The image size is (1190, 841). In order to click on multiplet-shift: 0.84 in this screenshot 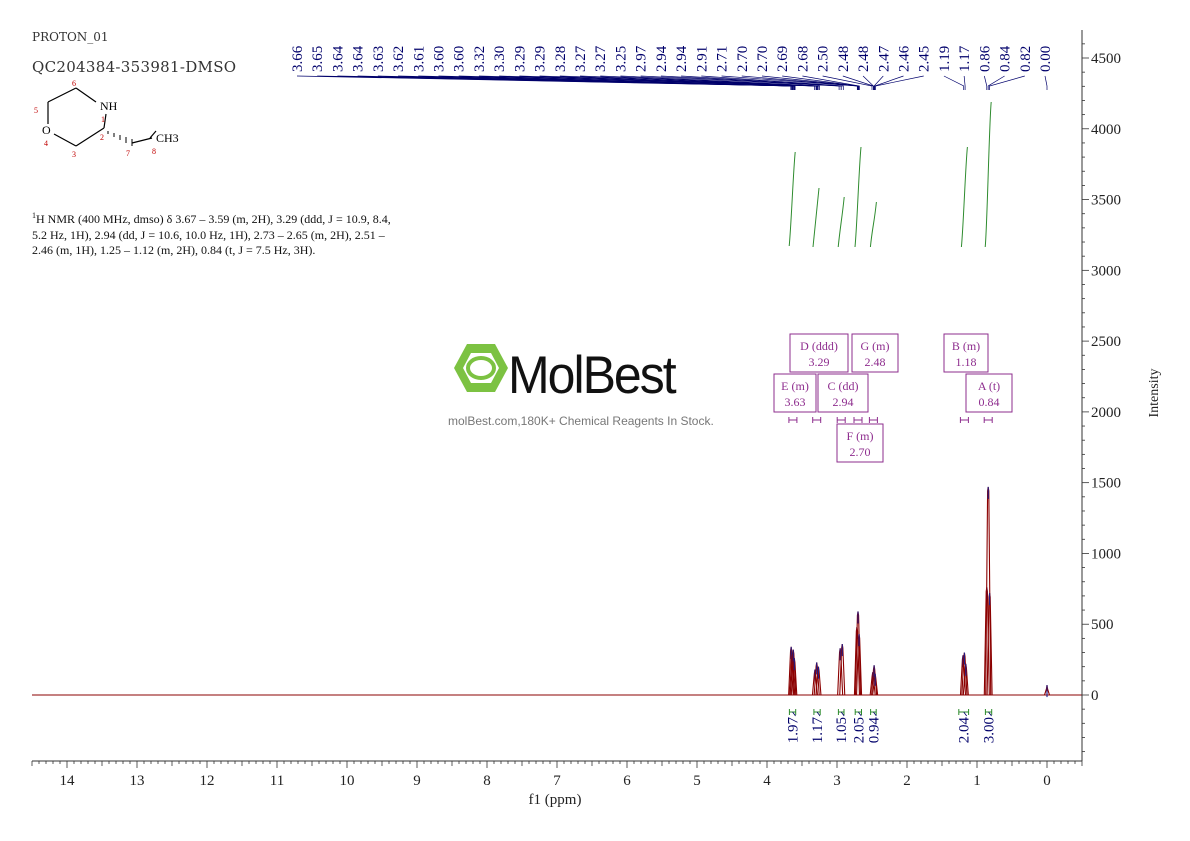, I will do `click(989, 402)`.